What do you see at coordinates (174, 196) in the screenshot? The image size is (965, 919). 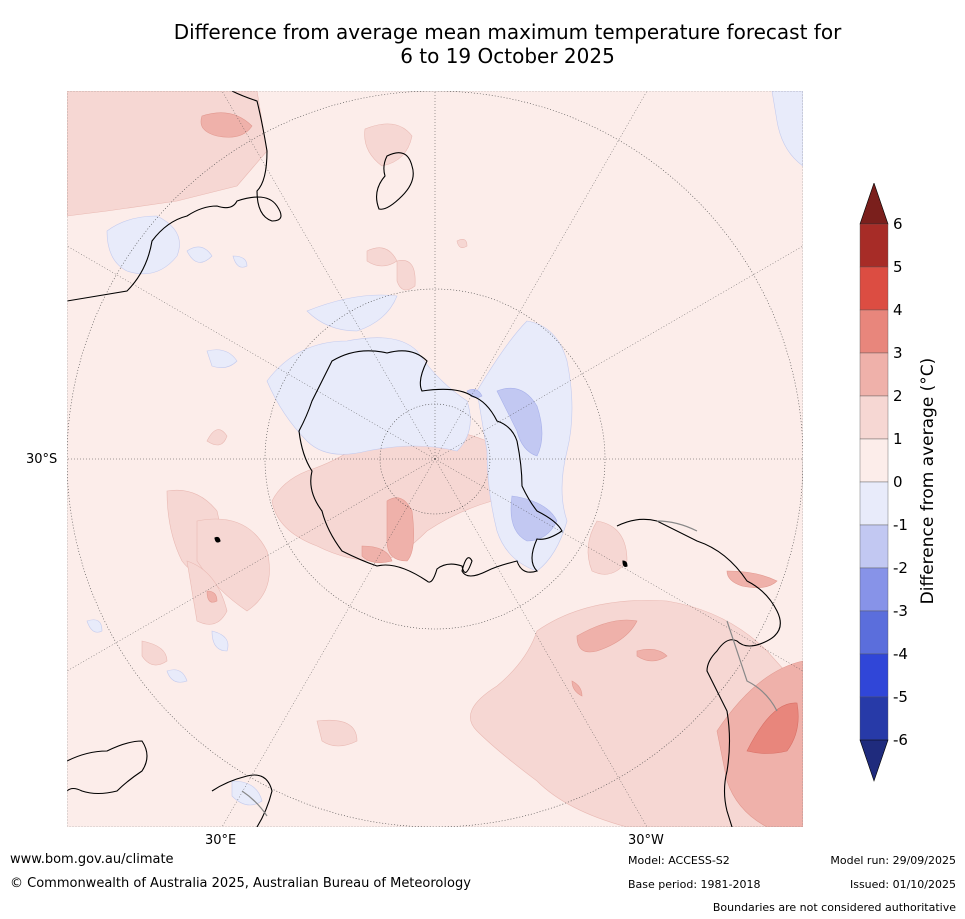 I see `australia-coast` at bounding box center [174, 196].